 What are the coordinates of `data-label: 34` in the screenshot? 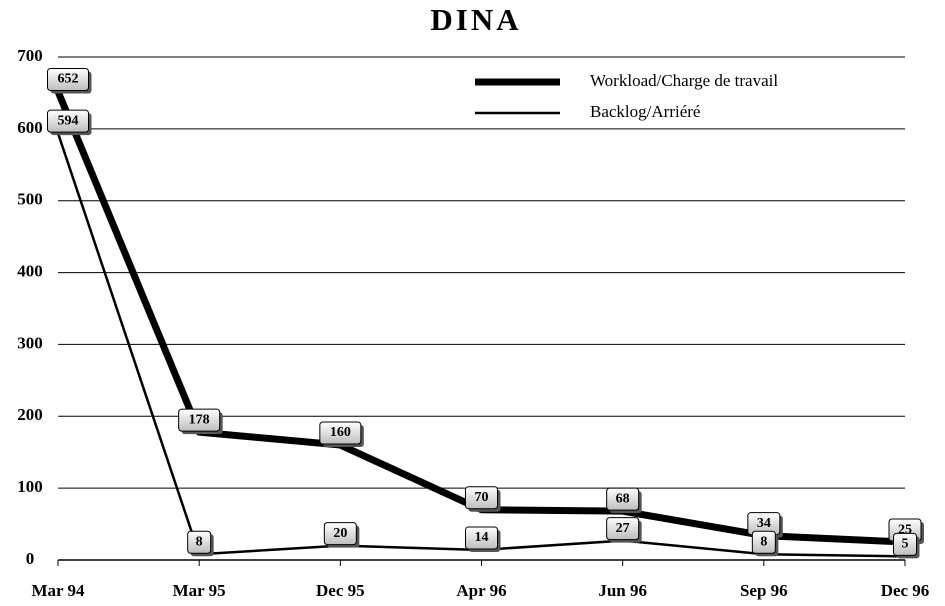 It's located at (764, 523).